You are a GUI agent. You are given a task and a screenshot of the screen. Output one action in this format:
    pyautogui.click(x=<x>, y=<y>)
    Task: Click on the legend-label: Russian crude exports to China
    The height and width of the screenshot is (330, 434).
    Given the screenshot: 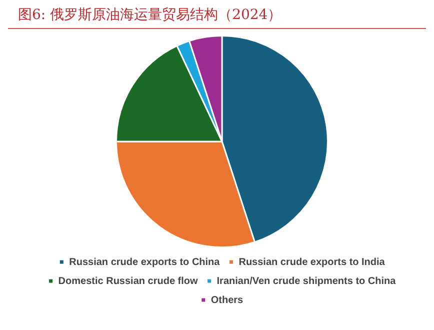 What is the action you would take?
    pyautogui.click(x=144, y=262)
    